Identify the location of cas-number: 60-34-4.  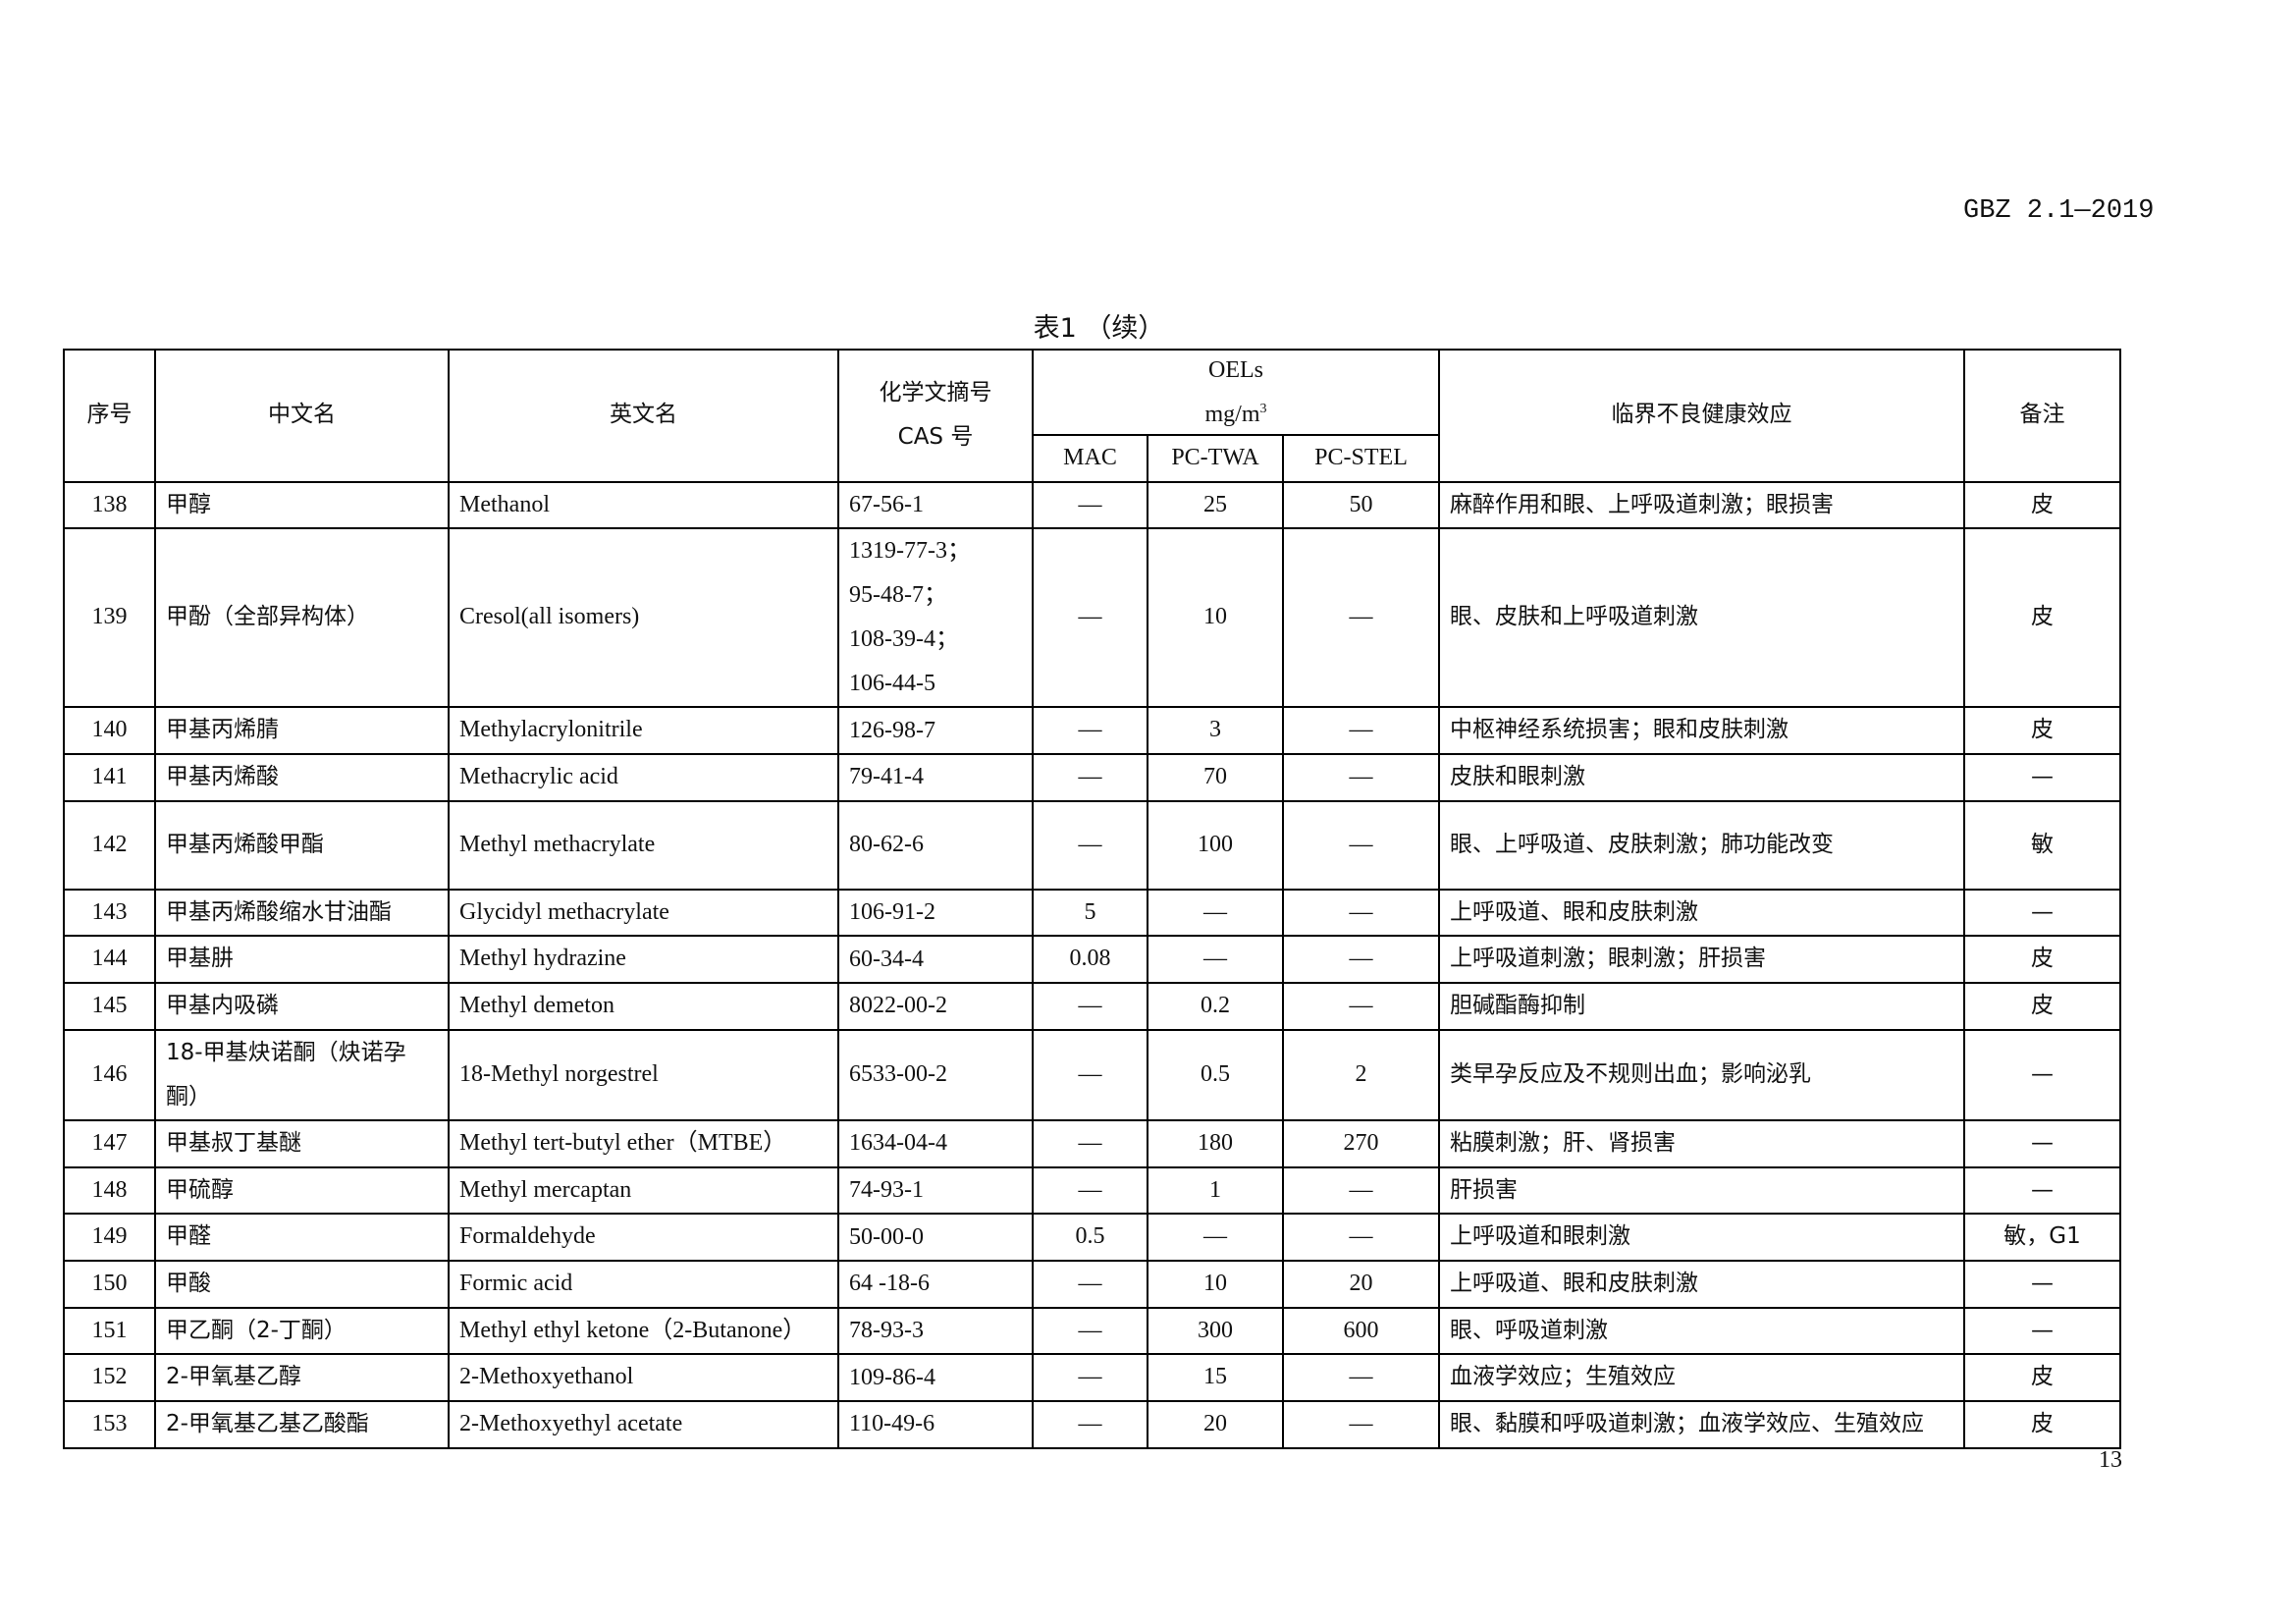
(886, 959).